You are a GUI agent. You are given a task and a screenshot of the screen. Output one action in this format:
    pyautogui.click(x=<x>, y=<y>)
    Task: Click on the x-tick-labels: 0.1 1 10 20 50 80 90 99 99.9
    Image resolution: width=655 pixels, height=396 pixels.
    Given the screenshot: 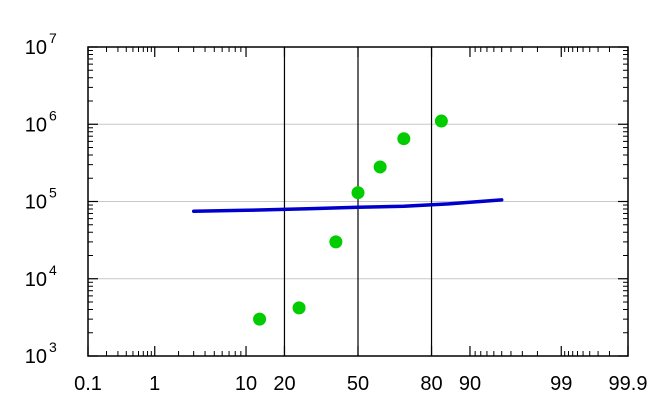 What is the action you would take?
    pyautogui.click(x=360, y=384)
    